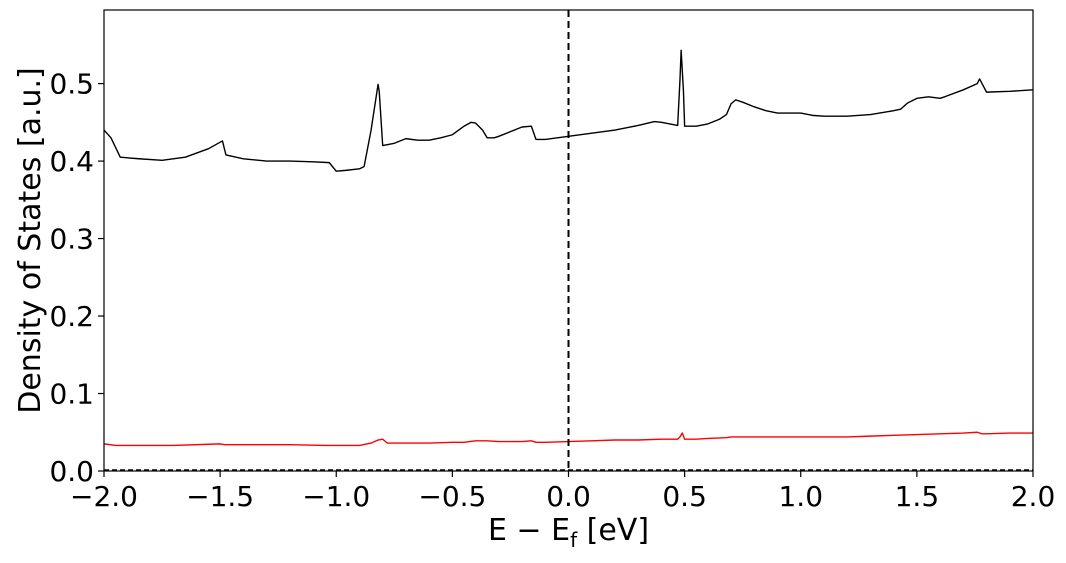 The height and width of the screenshot is (563, 1066). I want to click on x-axis-label-unit: [eV], so click(613, 530).